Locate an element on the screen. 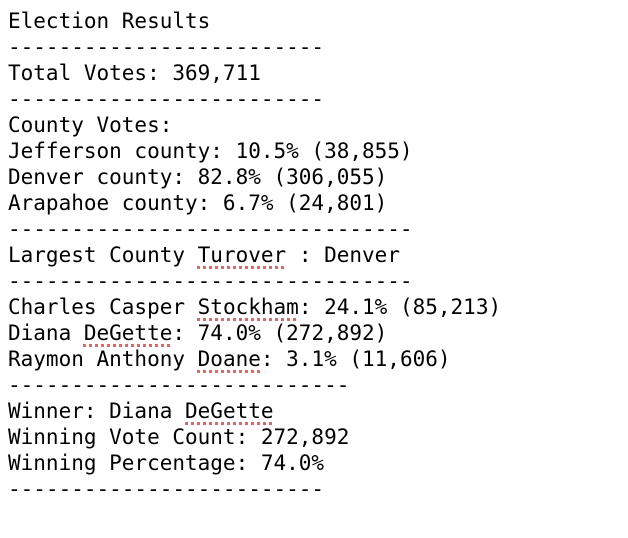 This screenshot has width=628, height=538. results-title: Election Results is located at coordinates (109, 21).